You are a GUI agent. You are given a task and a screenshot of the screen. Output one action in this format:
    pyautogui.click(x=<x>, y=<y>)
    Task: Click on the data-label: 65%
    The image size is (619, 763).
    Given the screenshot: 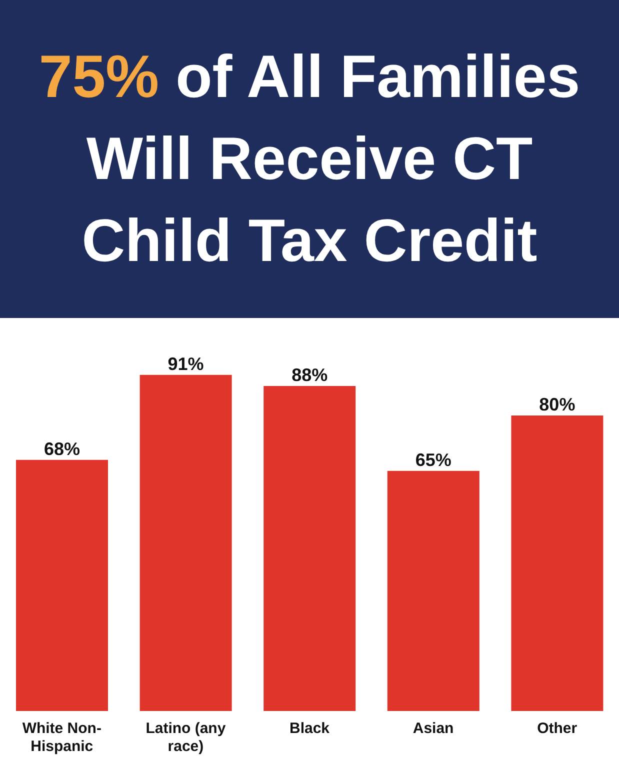 What is the action you would take?
    pyautogui.click(x=433, y=460)
    